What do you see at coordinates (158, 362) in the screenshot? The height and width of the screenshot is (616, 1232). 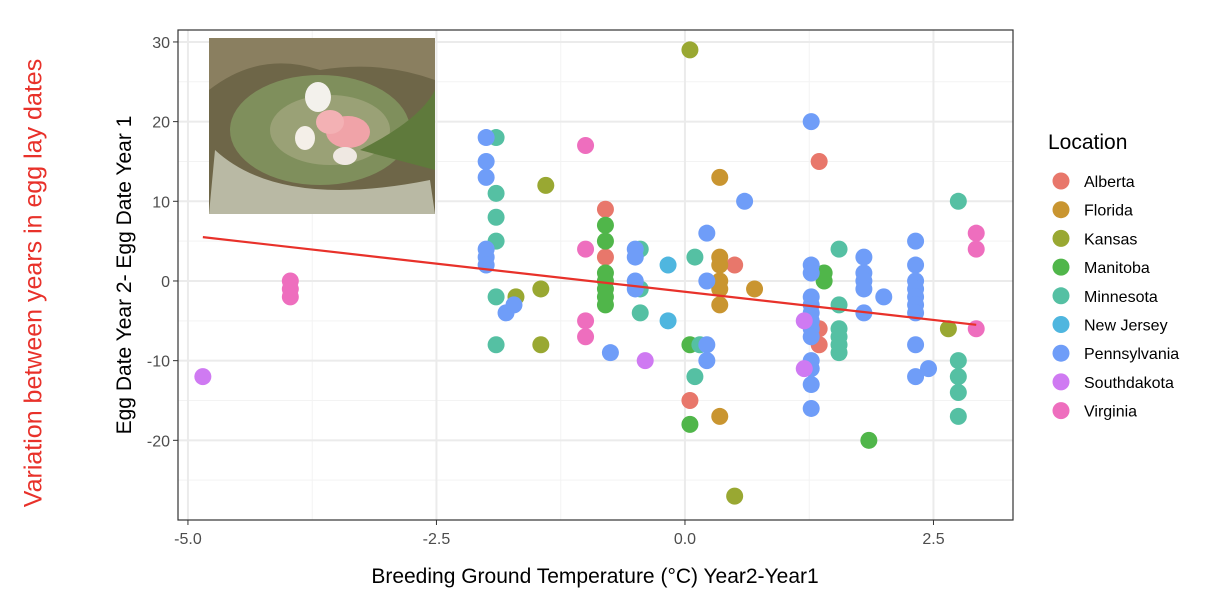 I see `y-tick-label: -10` at bounding box center [158, 362].